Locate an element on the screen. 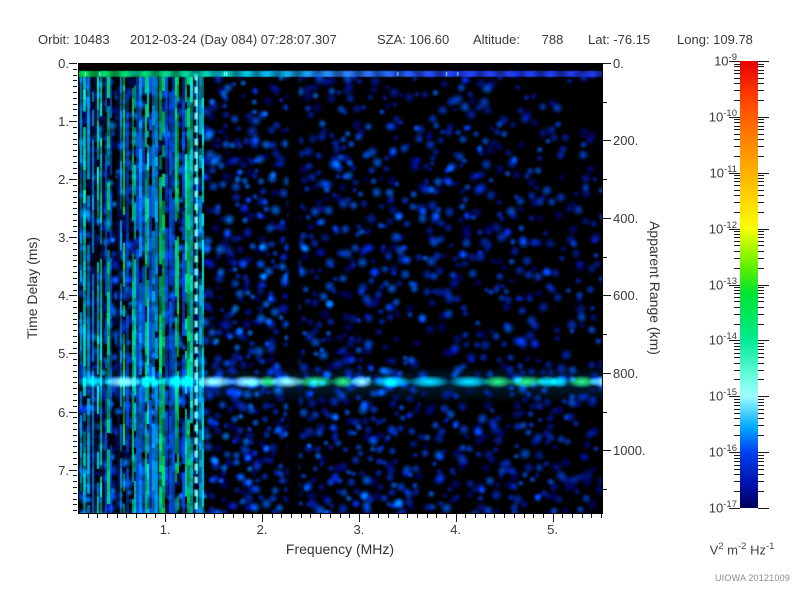 This screenshot has height=600, width=800. x-axis-title: Frequency (MHz) is located at coordinates (340, 549).